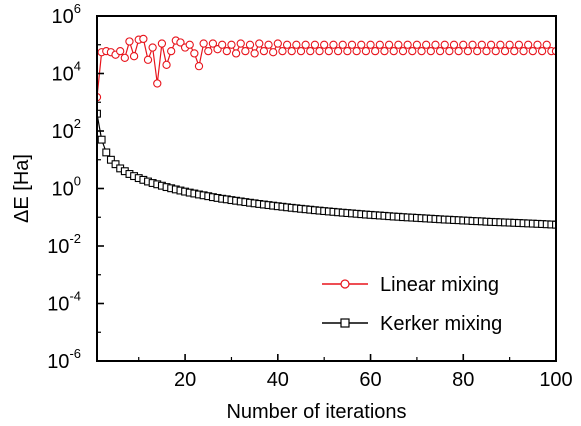 The width and height of the screenshot is (581, 426). Describe the element at coordinates (555, 380) in the screenshot. I see `x-tick-label: 100` at that location.